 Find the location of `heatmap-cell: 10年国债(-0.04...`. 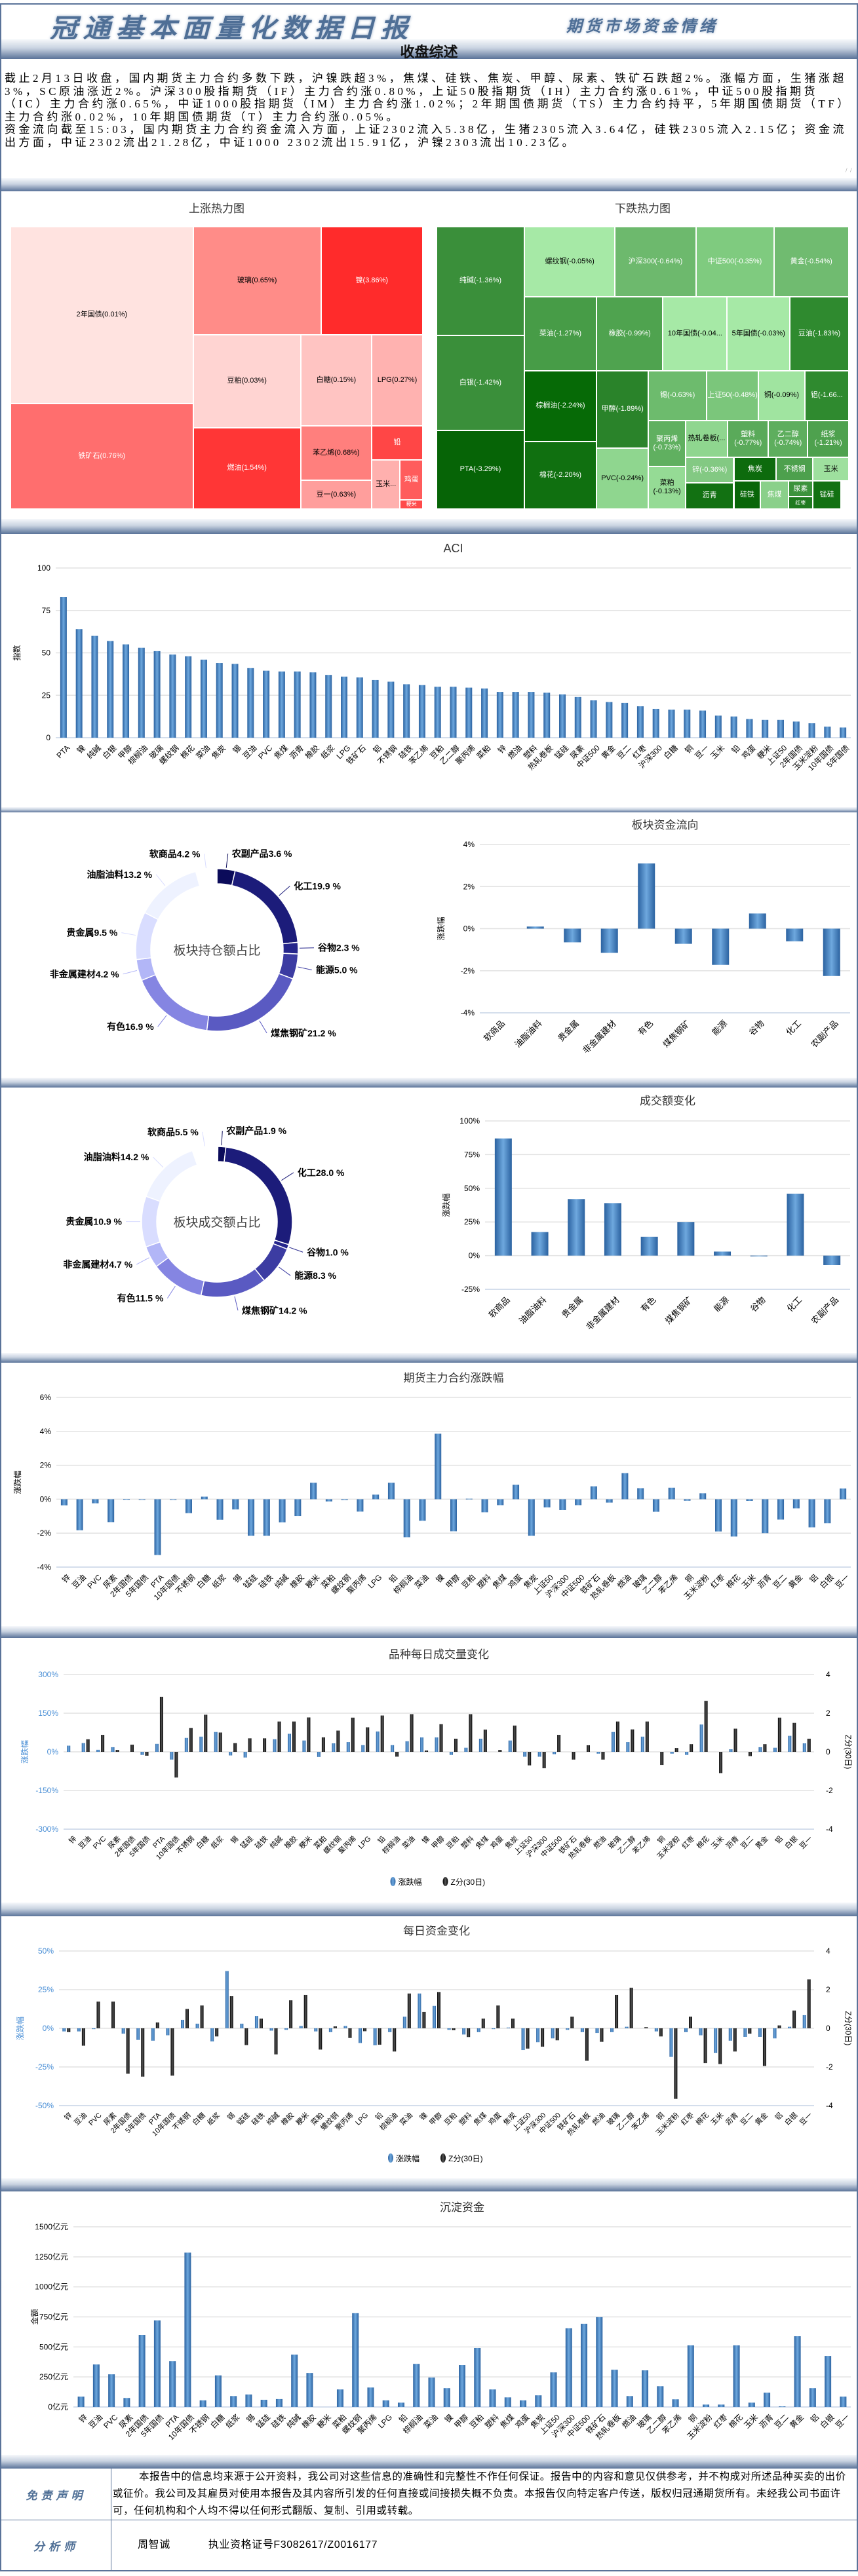

heatmap-cell: 10年国债(-0.04... is located at coordinates (695, 333).